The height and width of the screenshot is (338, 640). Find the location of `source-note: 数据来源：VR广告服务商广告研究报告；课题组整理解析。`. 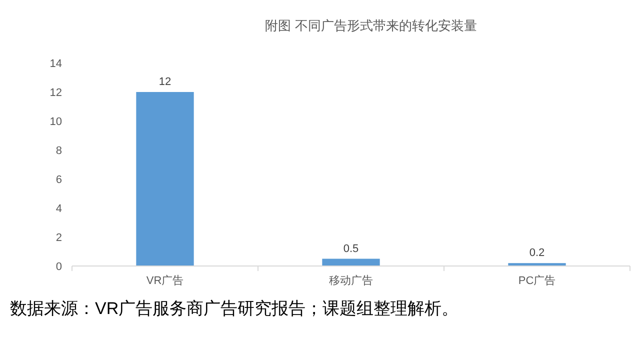

source-note: 数据来源：VR广告服务商广告研究报告；课题组整理解析。 is located at coordinates (234, 308).